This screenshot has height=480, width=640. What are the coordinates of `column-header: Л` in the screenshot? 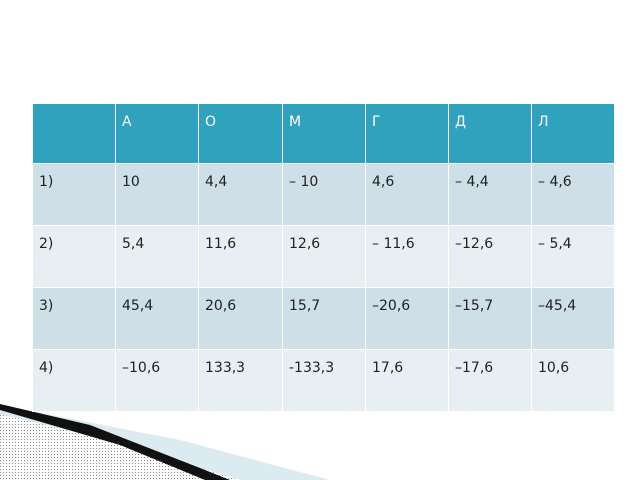 It's located at (573, 133).